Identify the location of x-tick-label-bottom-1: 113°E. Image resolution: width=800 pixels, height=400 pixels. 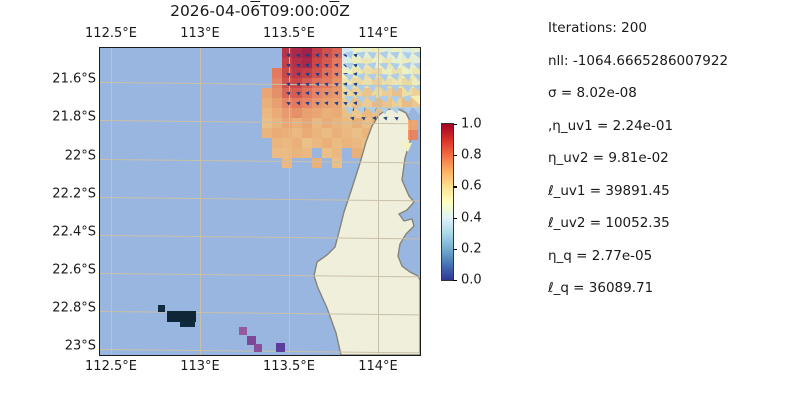
(200, 366).